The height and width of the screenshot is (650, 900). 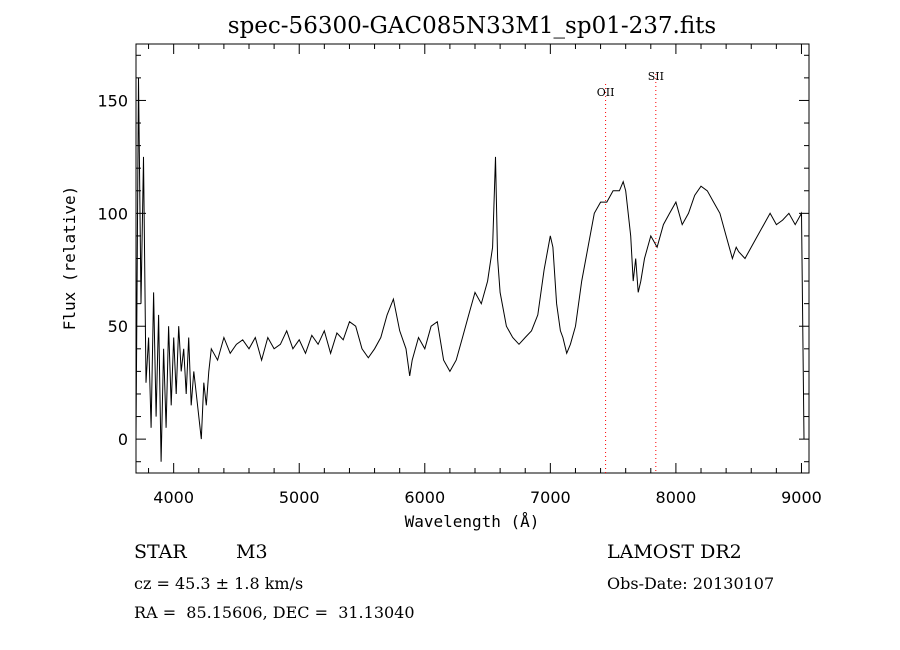 What do you see at coordinates (550, 497) in the screenshot?
I see `x-tick-label: 7000` at bounding box center [550, 497].